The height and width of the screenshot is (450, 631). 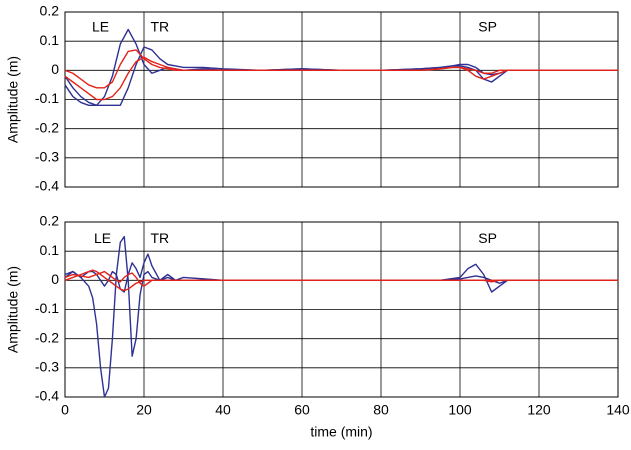 What do you see at coordinates (539, 410) in the screenshot?
I see `x-tick-label: 120` at bounding box center [539, 410].